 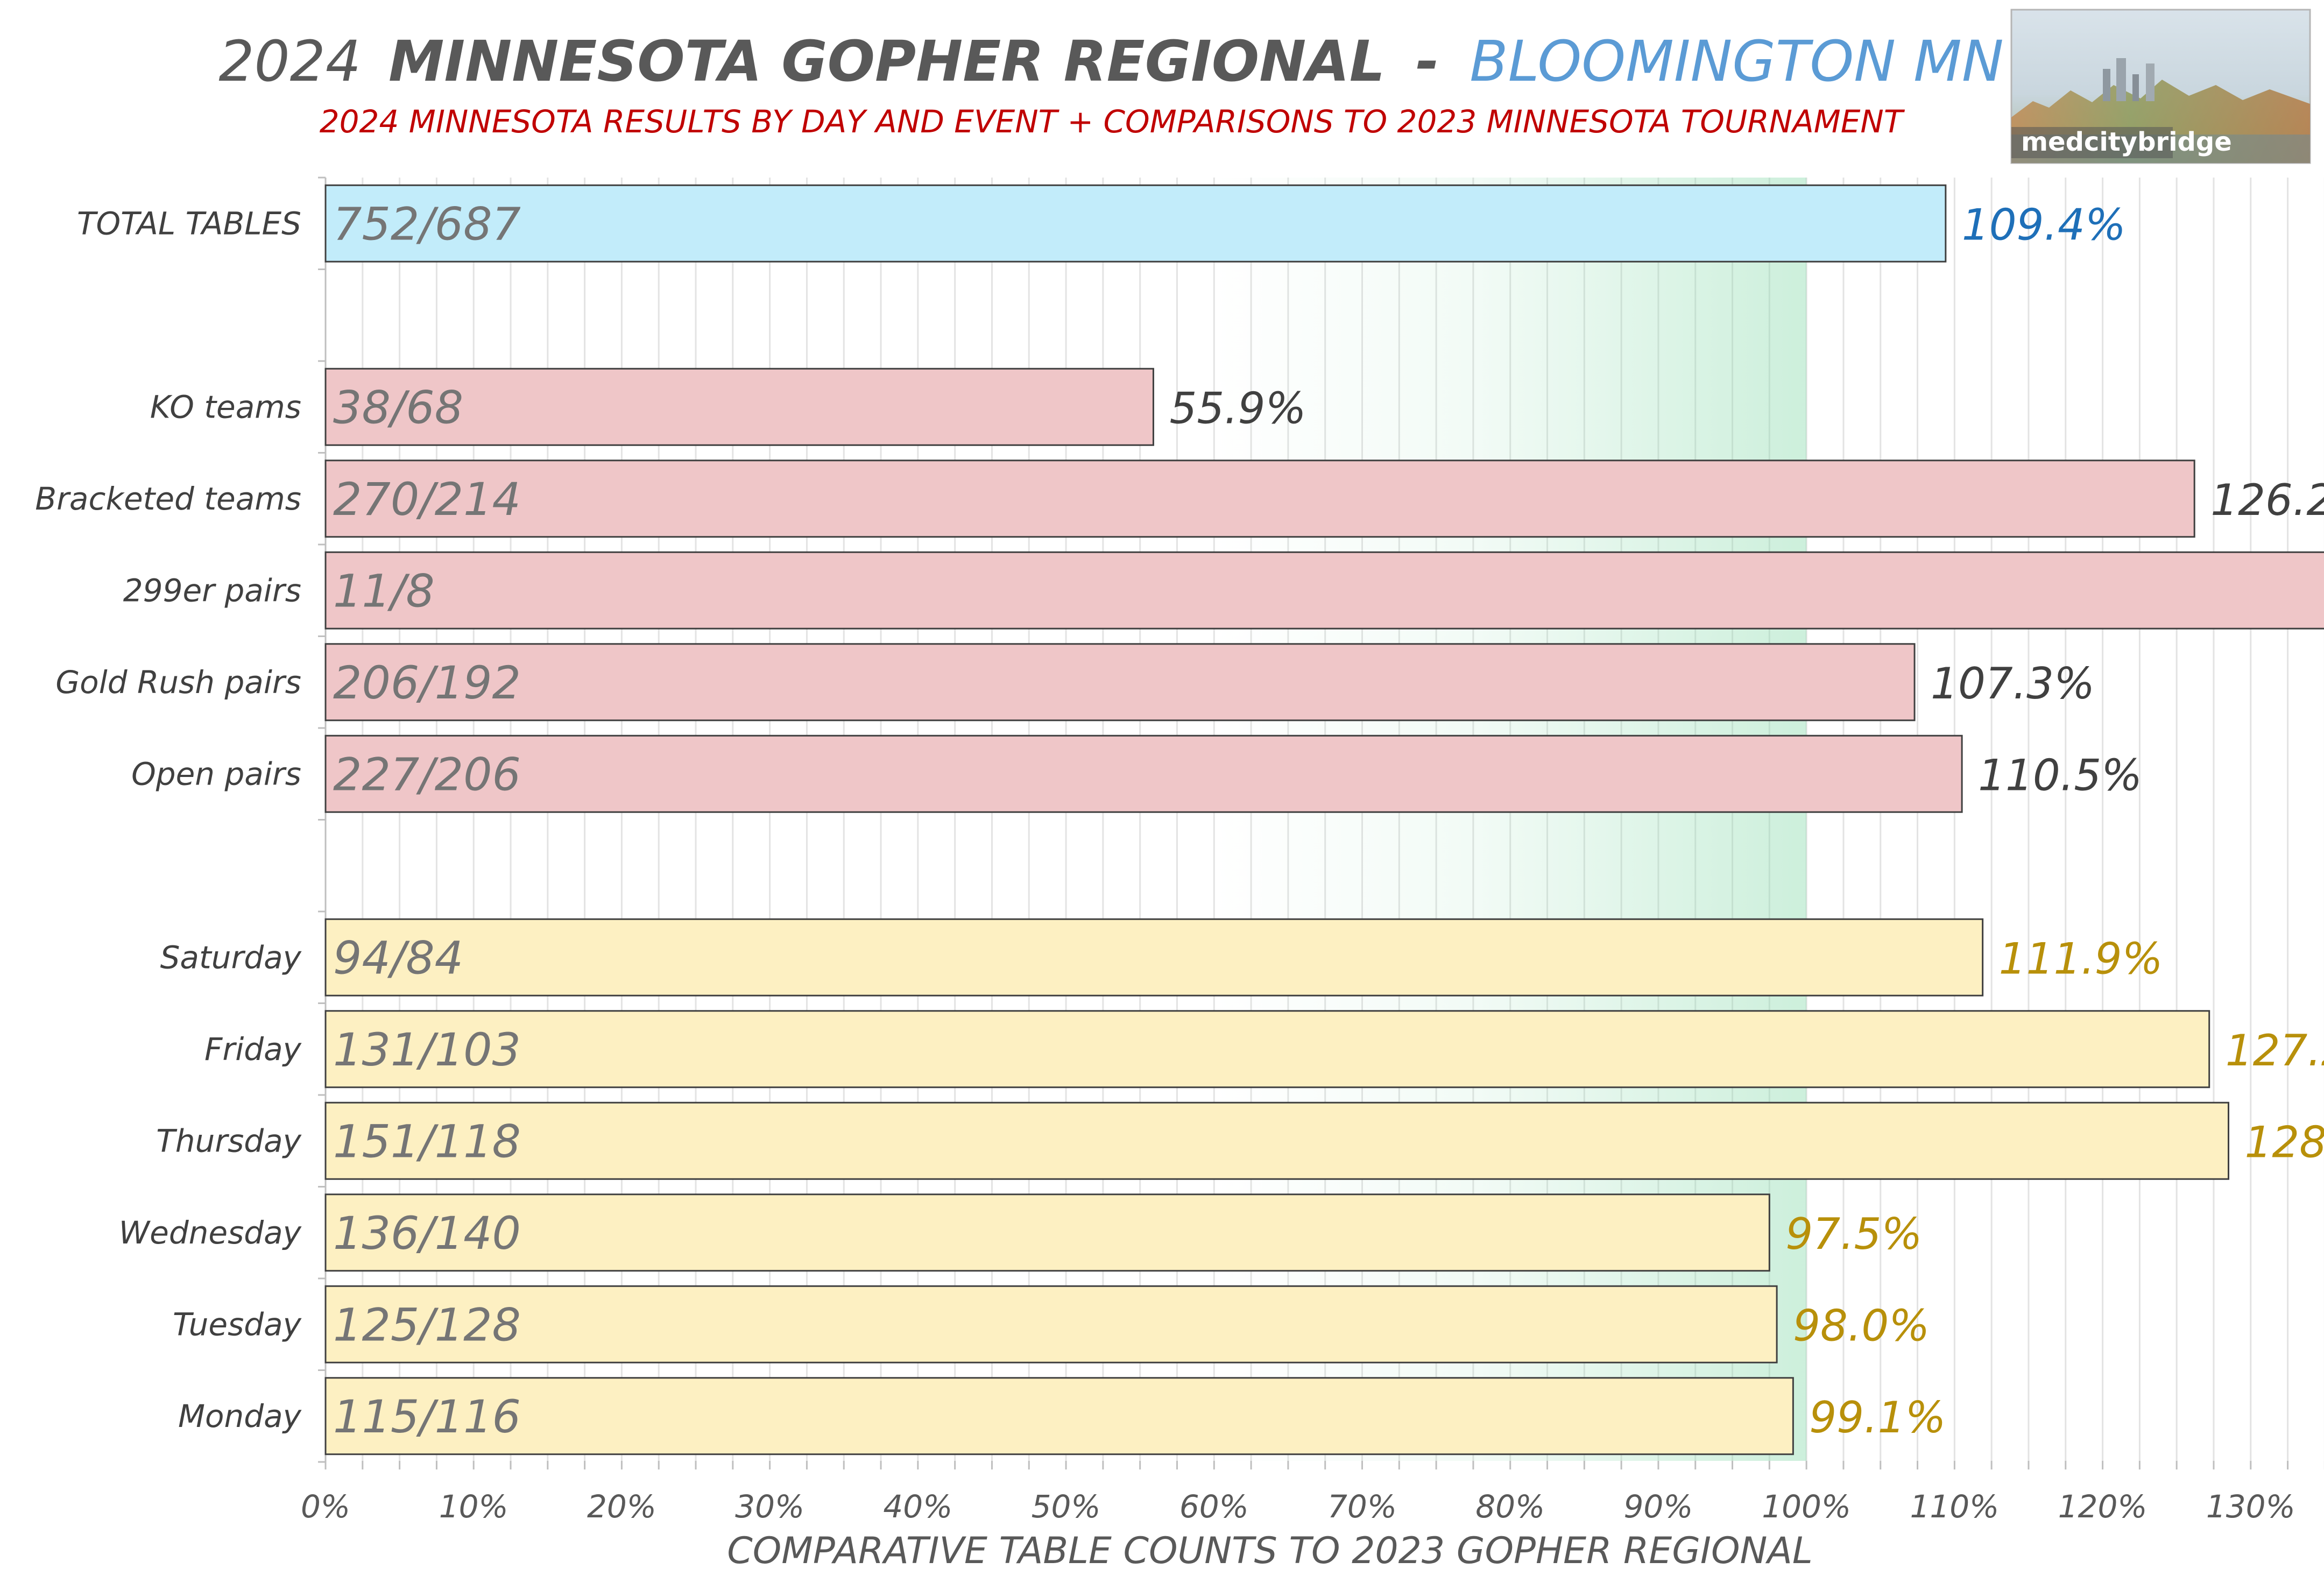 What do you see at coordinates (427, 223) in the screenshot?
I see `bar-count-label: 752/687` at bounding box center [427, 223].